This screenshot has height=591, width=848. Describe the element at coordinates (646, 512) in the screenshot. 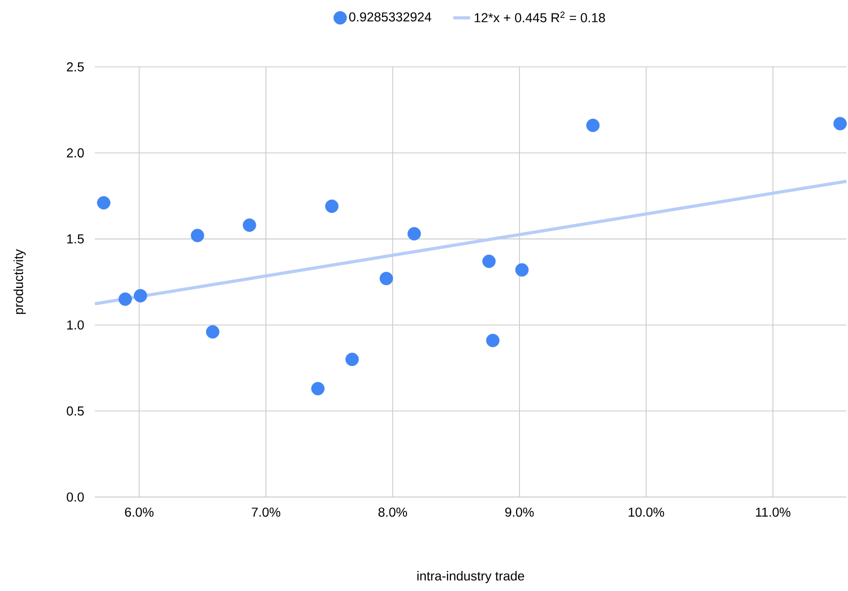

I see `x-tick-label: 10.0%` at that location.